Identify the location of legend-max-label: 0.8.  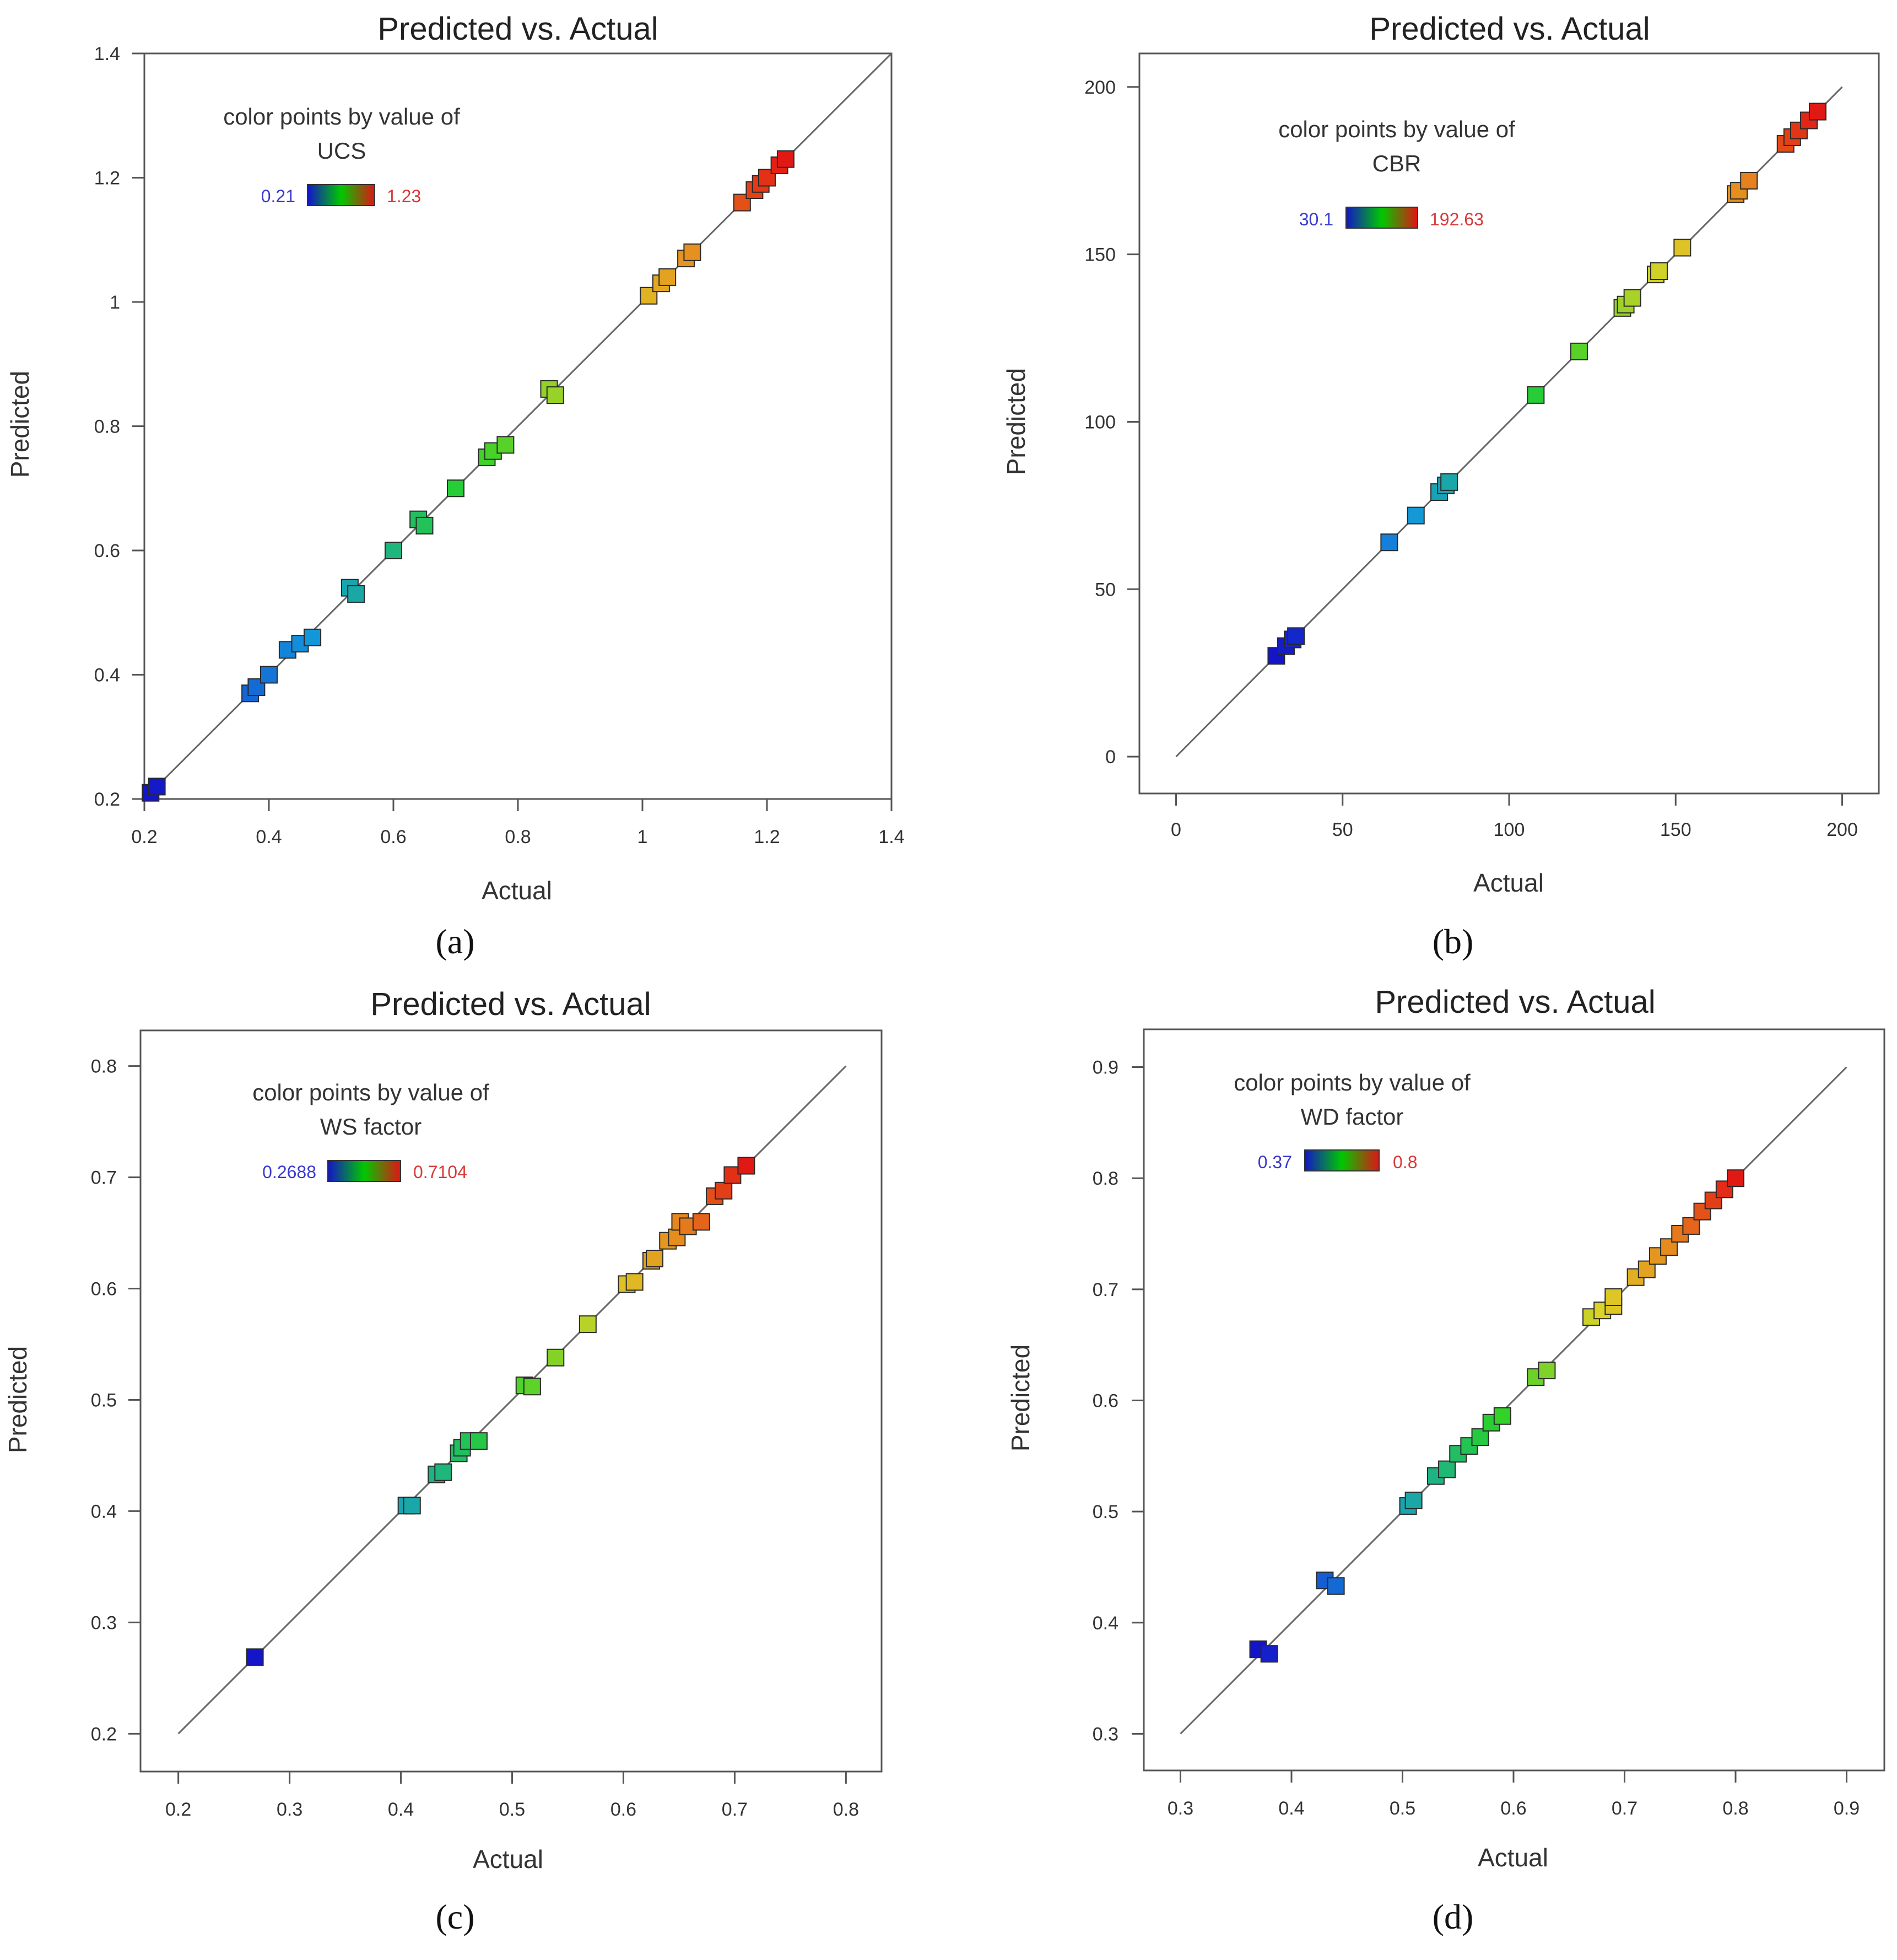
(1405, 1162).